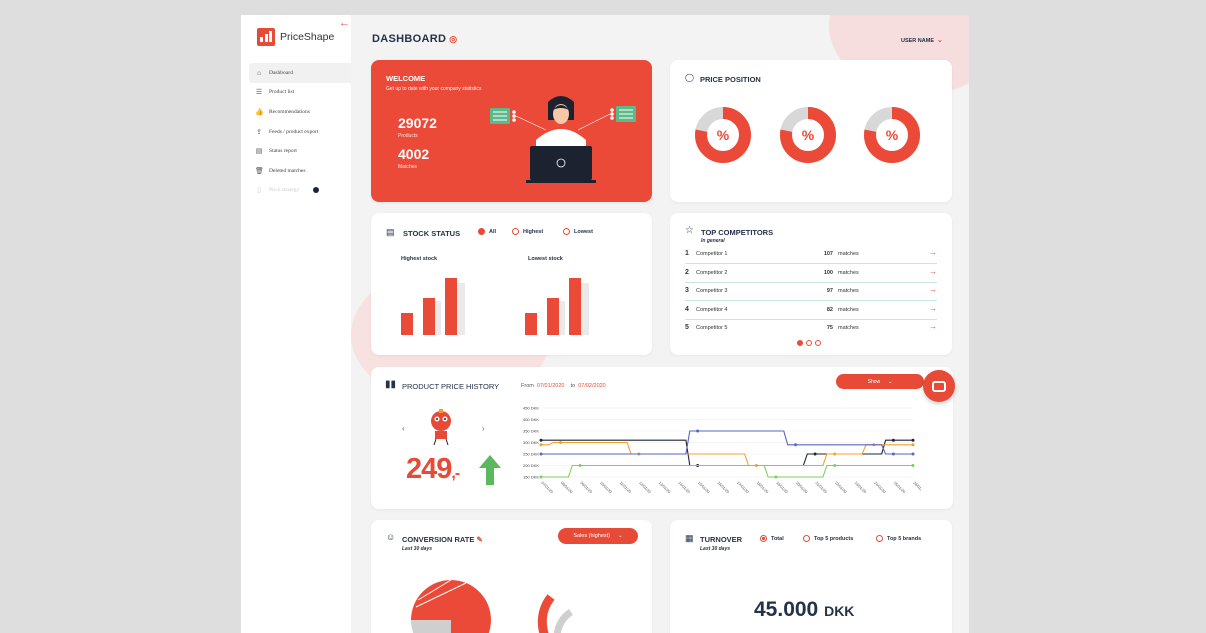  What do you see at coordinates (283, 151) in the screenshot?
I see `sidebar-item-label: Status report` at bounding box center [283, 151].